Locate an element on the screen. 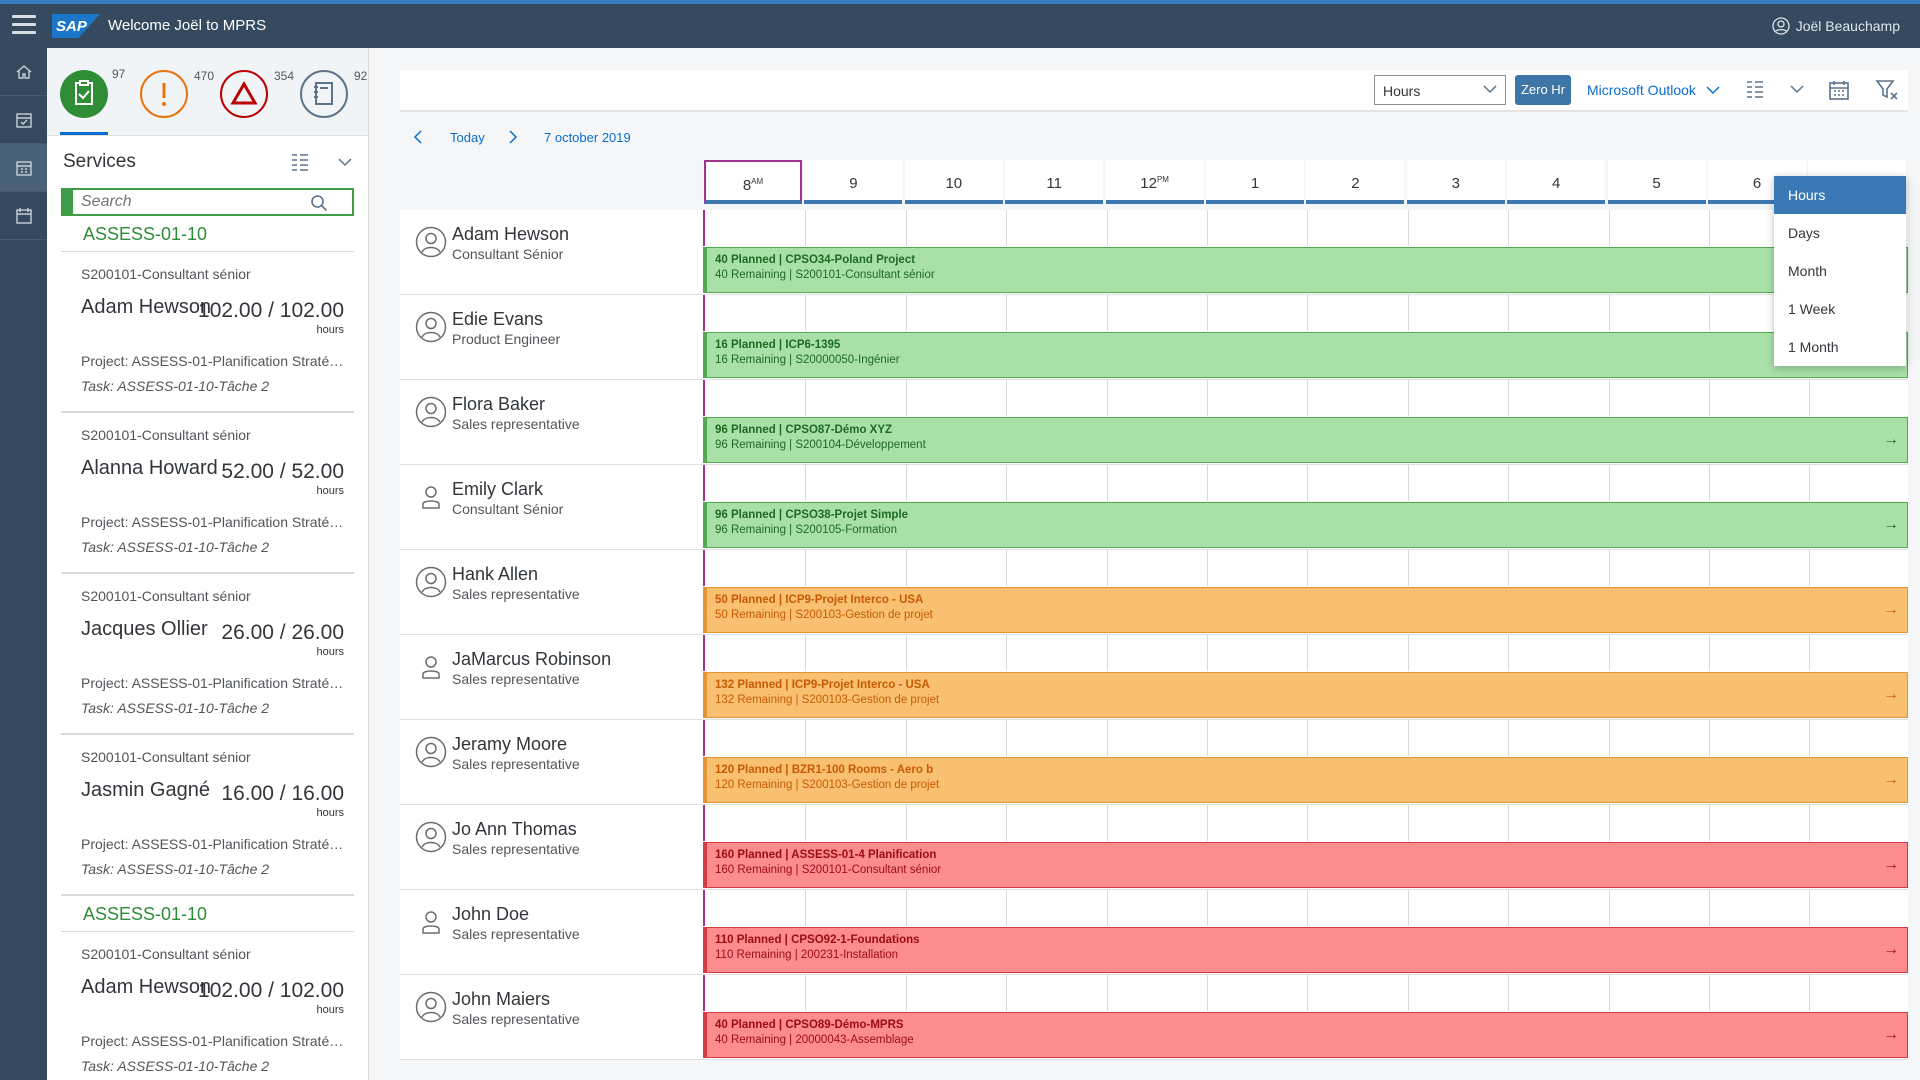 The image size is (1920, 1080). hour-column-header: 3 is located at coordinates (1455, 182).